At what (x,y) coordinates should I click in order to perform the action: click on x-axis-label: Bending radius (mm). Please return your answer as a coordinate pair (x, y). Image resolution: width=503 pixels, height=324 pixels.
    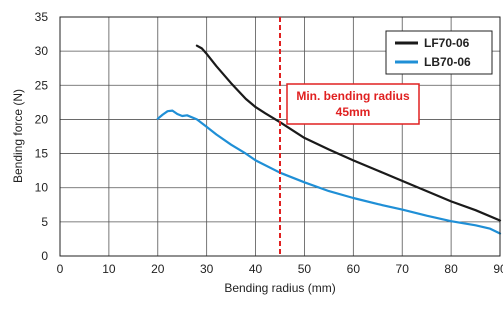
    Looking at the image, I should click on (279, 288).